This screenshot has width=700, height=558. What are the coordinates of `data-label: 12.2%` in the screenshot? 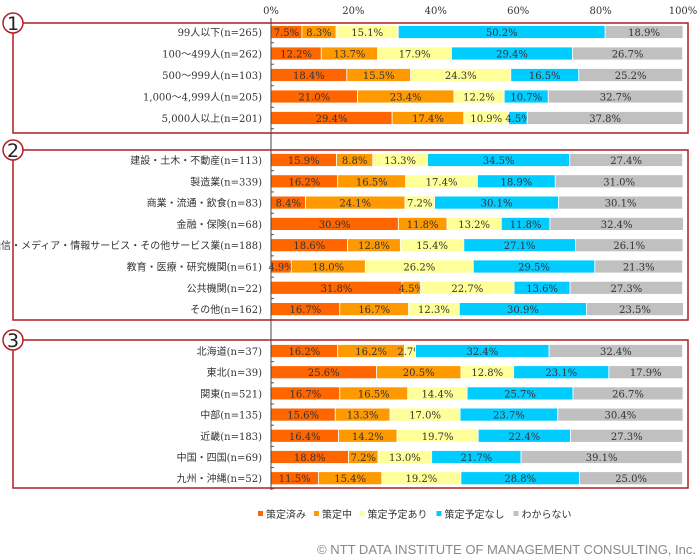 It's located at (479, 98).